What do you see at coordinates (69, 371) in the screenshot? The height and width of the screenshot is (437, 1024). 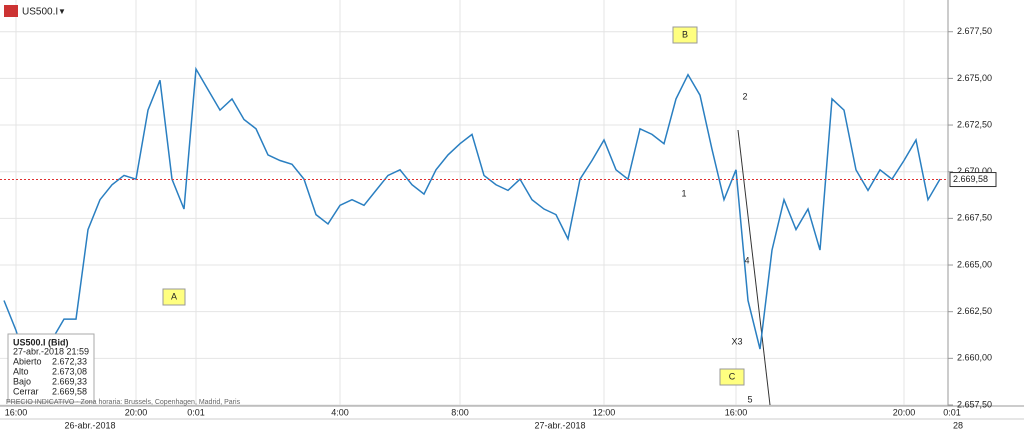 I see `info-value: 2.673,08` at bounding box center [69, 371].